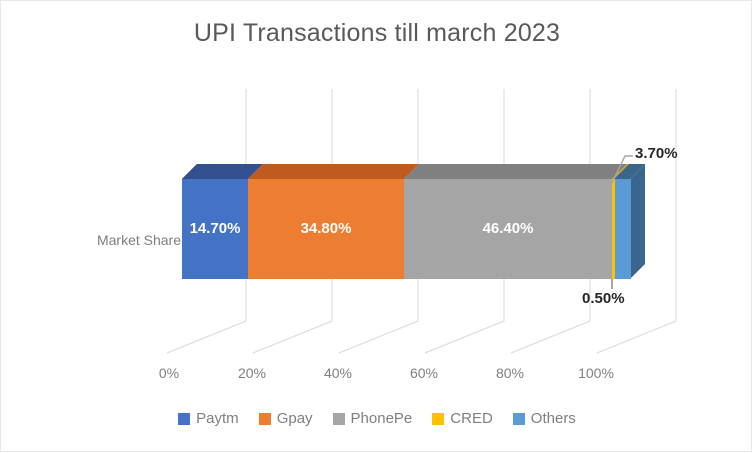  I want to click on legend-item-gpay: Gpay, so click(285, 418).